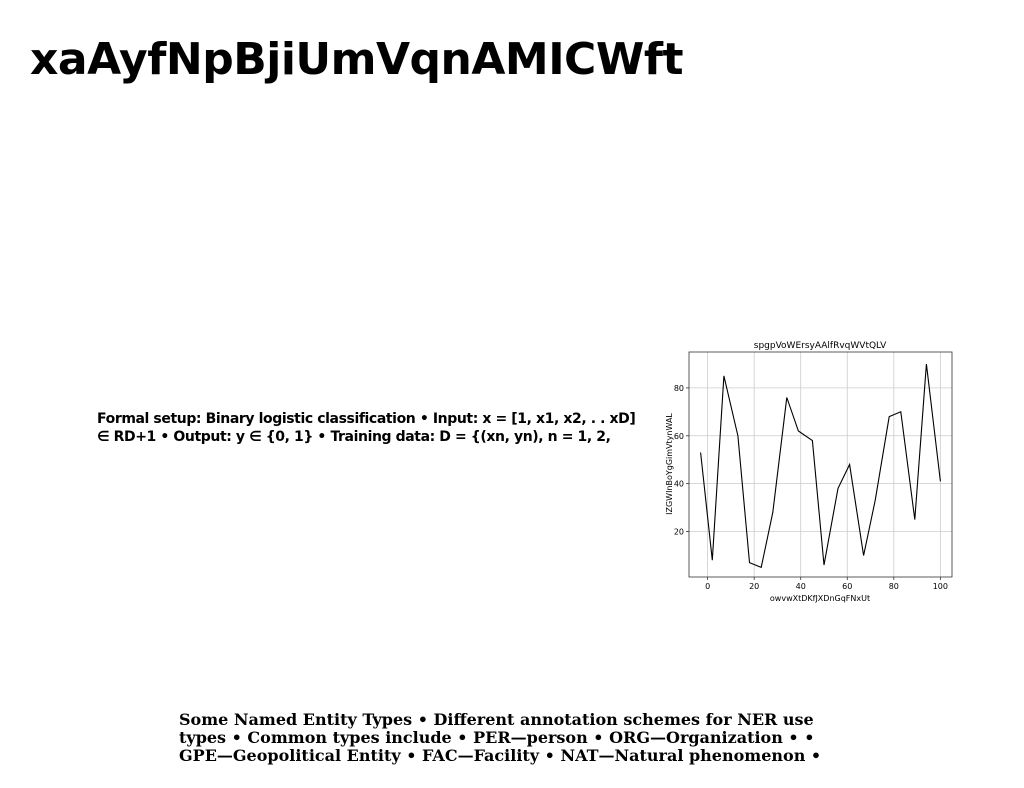 The width and height of the screenshot is (1024, 788). I want to click on x-axis-label: owvwXtDKfJXDnGqFNxUt, so click(820, 598).